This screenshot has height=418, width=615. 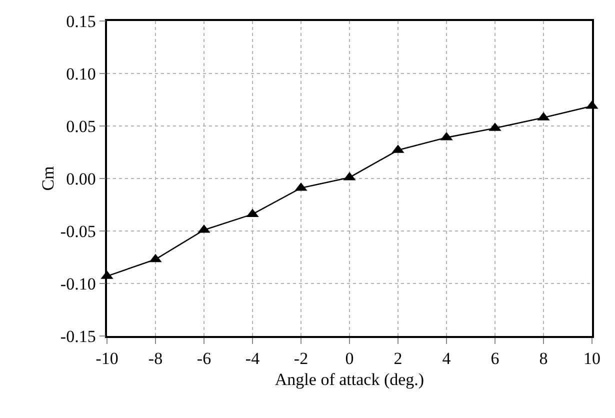 What do you see at coordinates (252, 358) in the screenshot?
I see `x-tick-label: -4` at bounding box center [252, 358].